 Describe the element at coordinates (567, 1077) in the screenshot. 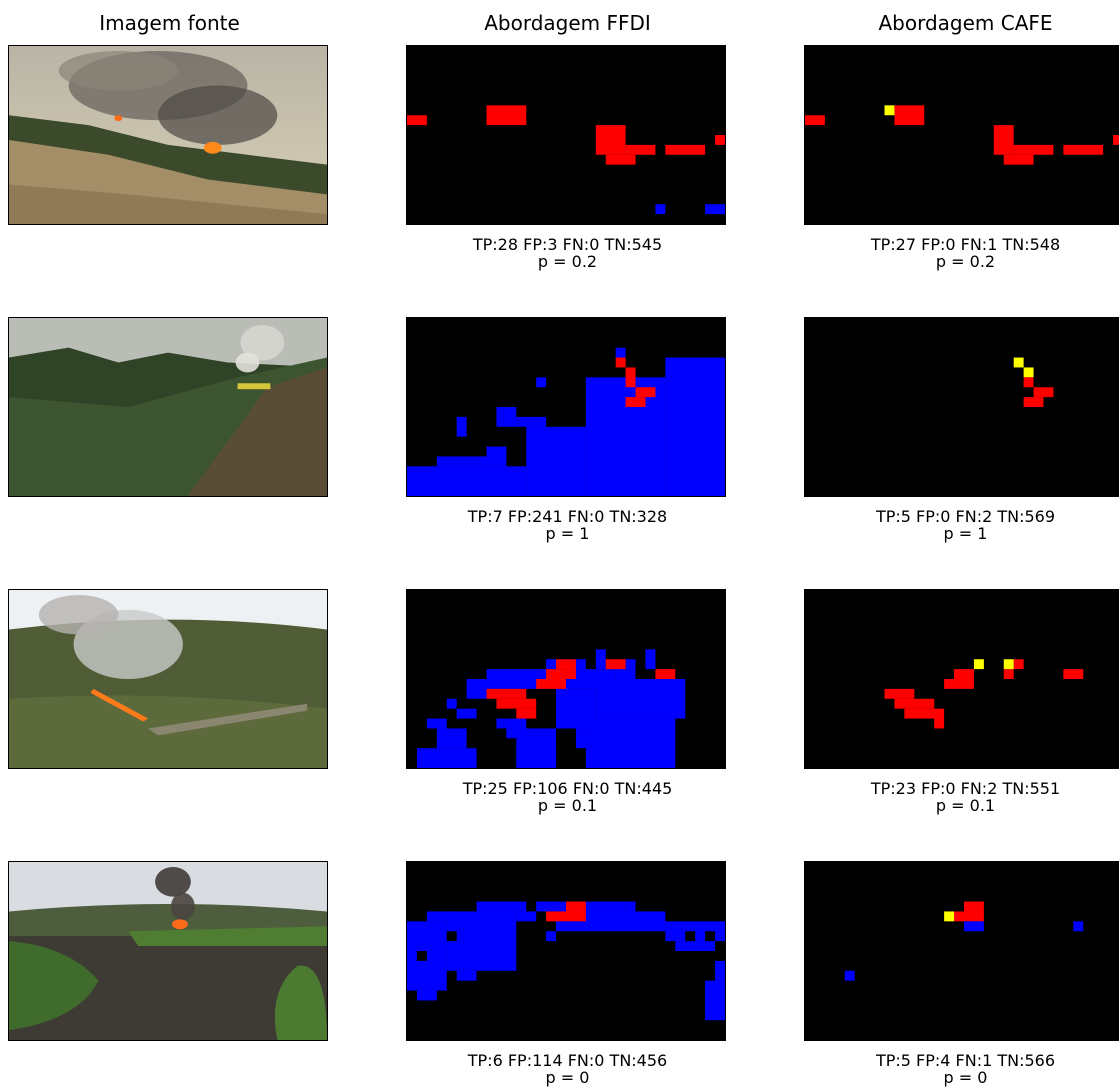

I see `ffdi-p-4: p = 0` at that location.